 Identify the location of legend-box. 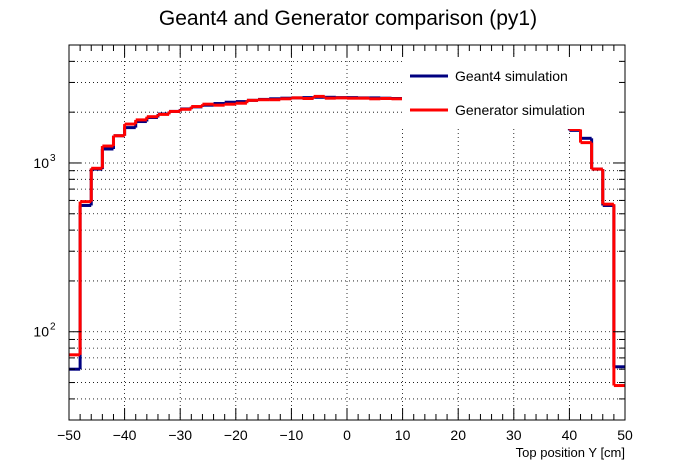
(511, 92).